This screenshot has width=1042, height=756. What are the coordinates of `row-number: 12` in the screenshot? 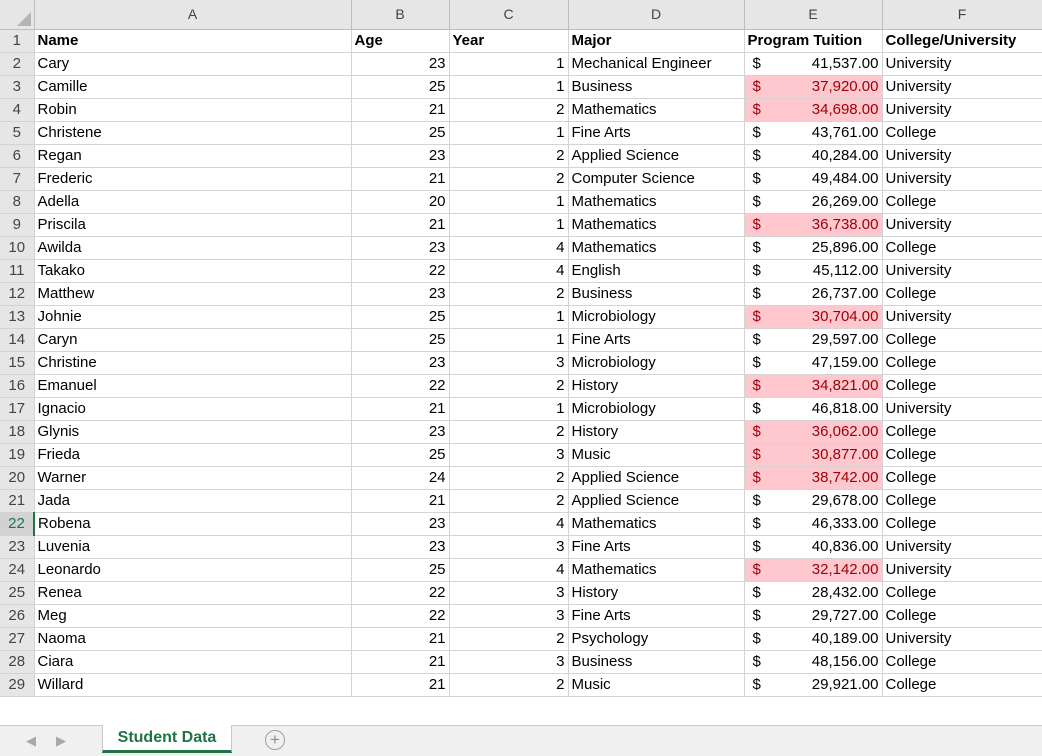 It's located at (17, 294).